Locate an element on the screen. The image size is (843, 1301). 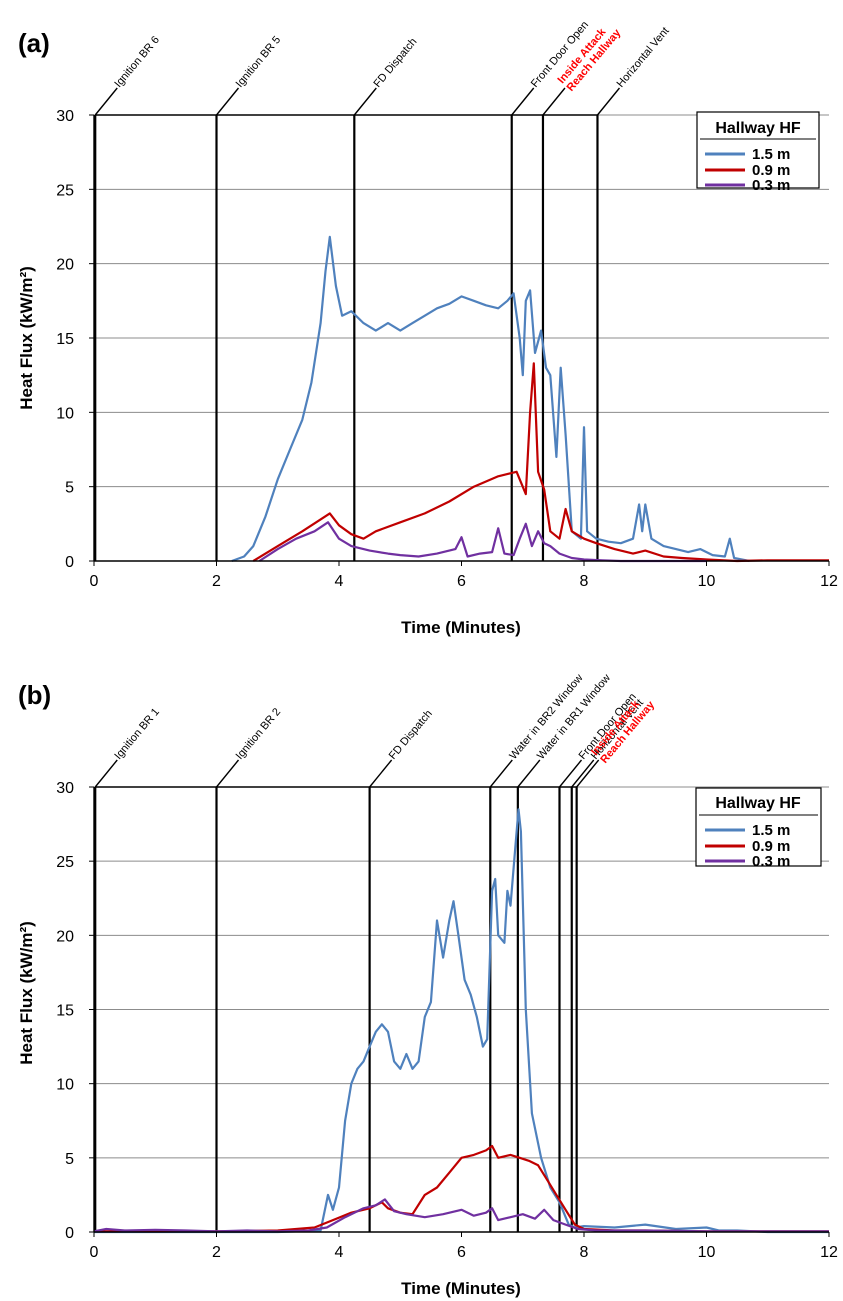
event-label-1: Ignition BR 5 is located at coordinates (259, 62).